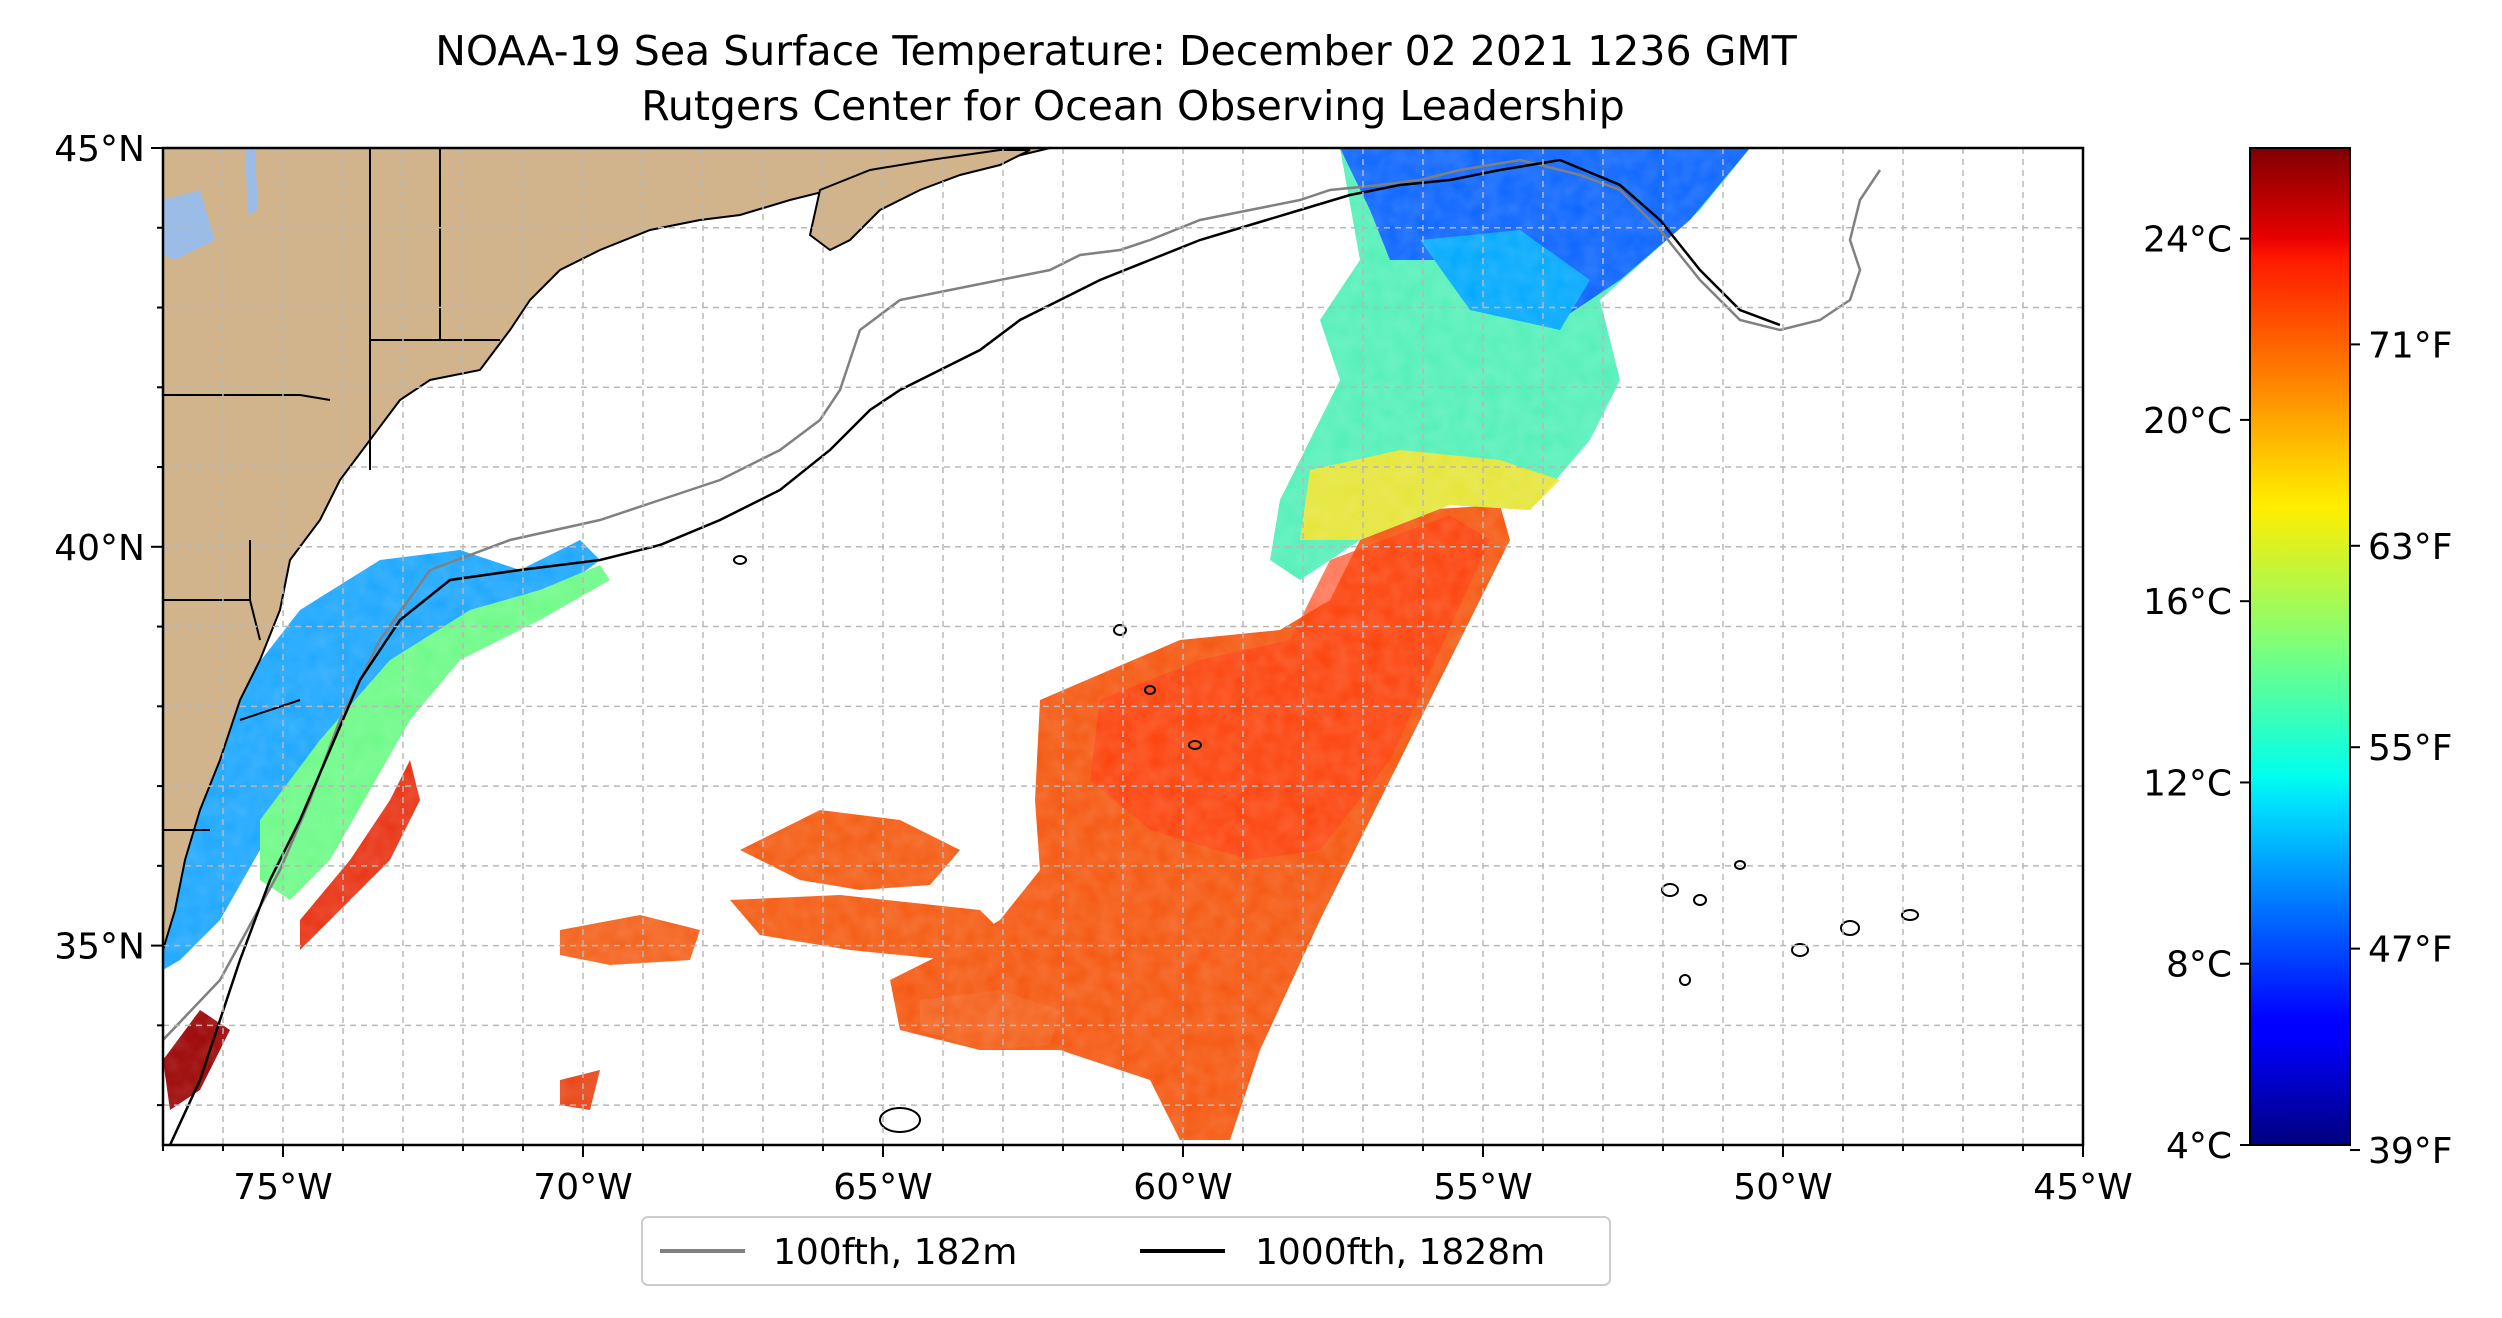 This screenshot has height=1318, width=2502. Describe the element at coordinates (2410, 950) in the screenshot. I see `colorbar-f-tick-label: 47°F` at that location.